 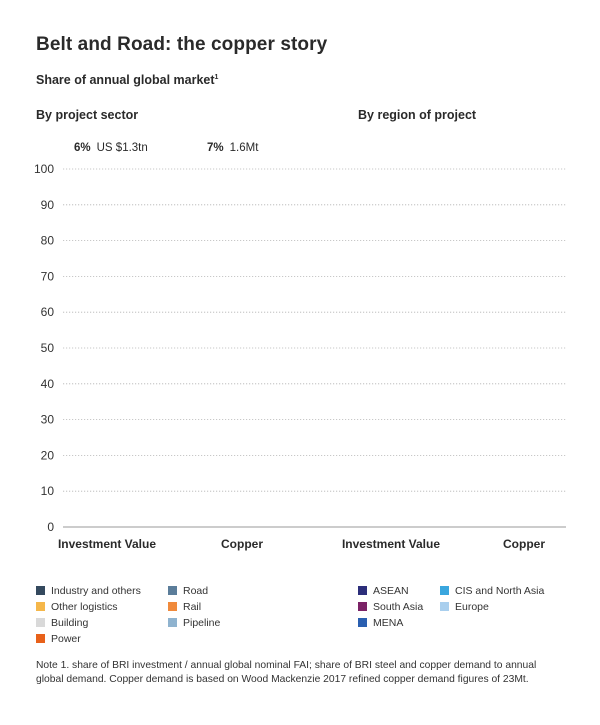 What do you see at coordinates (242, 544) in the screenshot?
I see `x-label-sector-copper: Copper` at bounding box center [242, 544].